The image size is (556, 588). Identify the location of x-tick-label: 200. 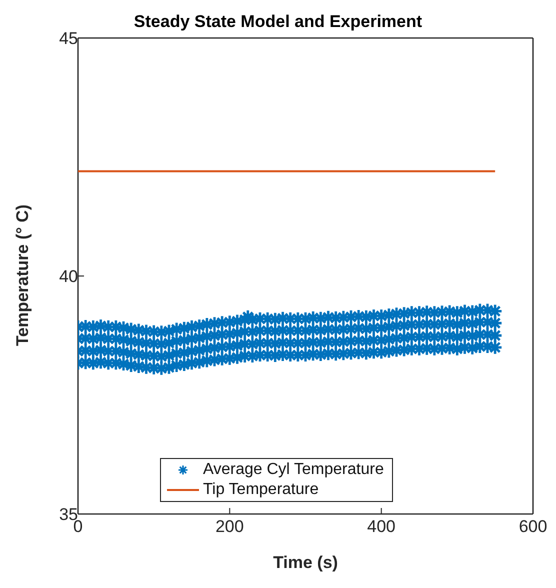
(229, 526).